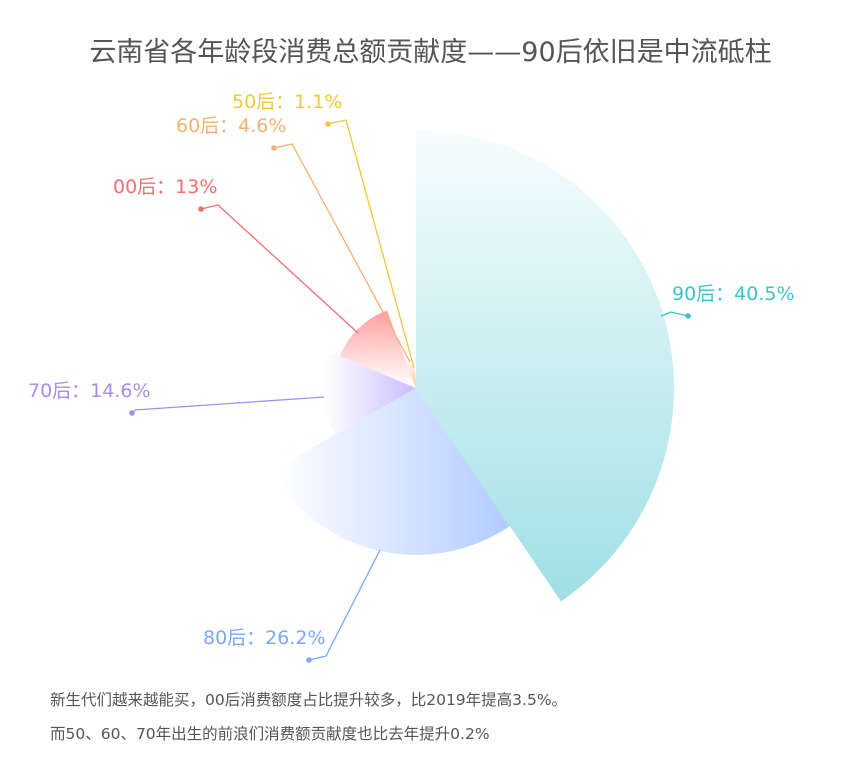 Image resolution: width=861 pixels, height=760 pixels. Describe the element at coordinates (309, 700) in the screenshot. I see `footnote-line-1: 新生代们越来越能买，00后消费额度占比提升较多，比2019年提高3.5%。` at that location.